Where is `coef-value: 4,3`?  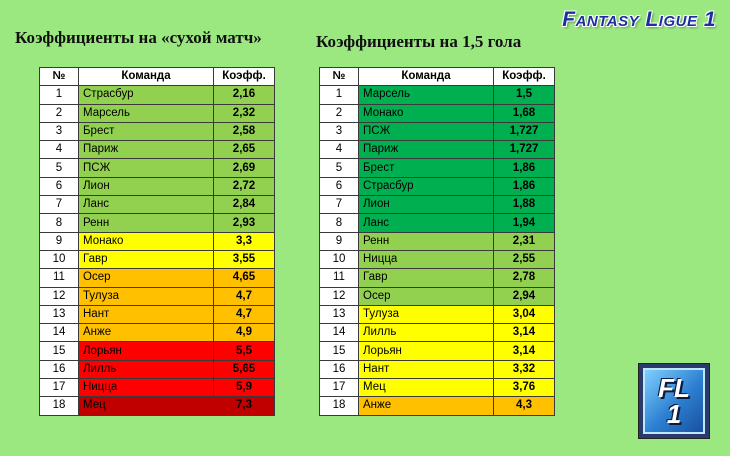 coef-value: 4,3 is located at coordinates (524, 406).